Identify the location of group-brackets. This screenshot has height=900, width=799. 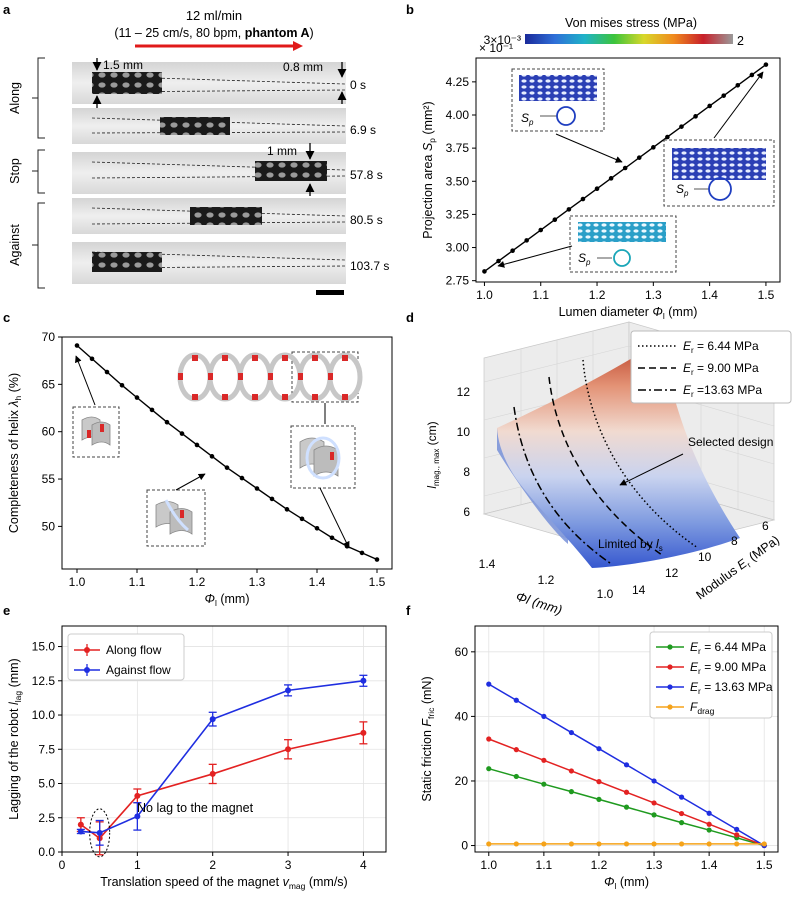
(38, 173).